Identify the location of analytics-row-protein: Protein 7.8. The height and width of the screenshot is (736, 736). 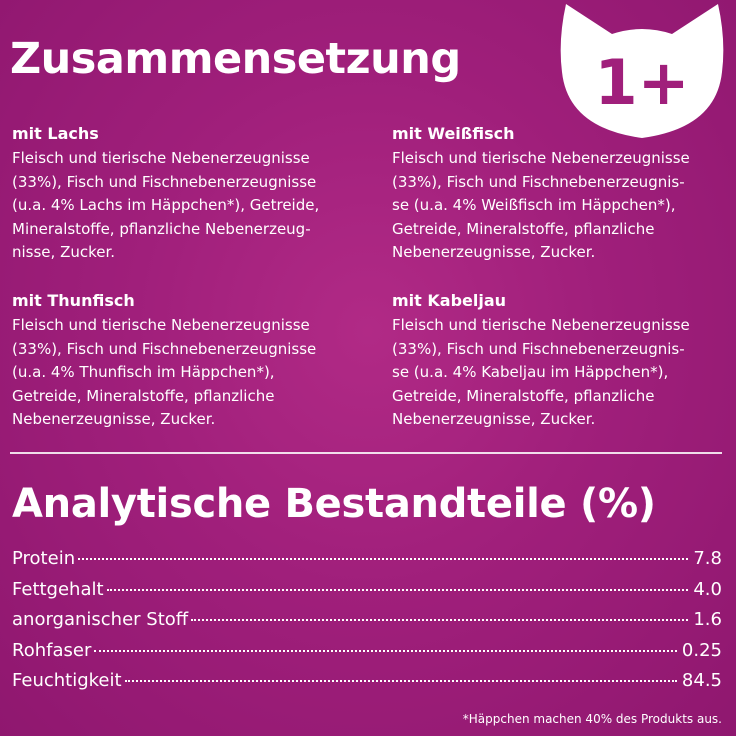
(367, 563).